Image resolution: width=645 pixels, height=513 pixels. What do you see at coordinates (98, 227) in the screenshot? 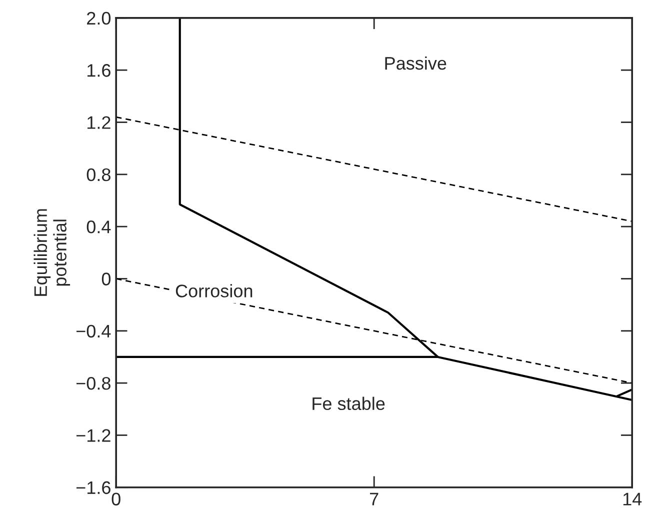
I see `y-tick-label: 0.4` at bounding box center [98, 227].